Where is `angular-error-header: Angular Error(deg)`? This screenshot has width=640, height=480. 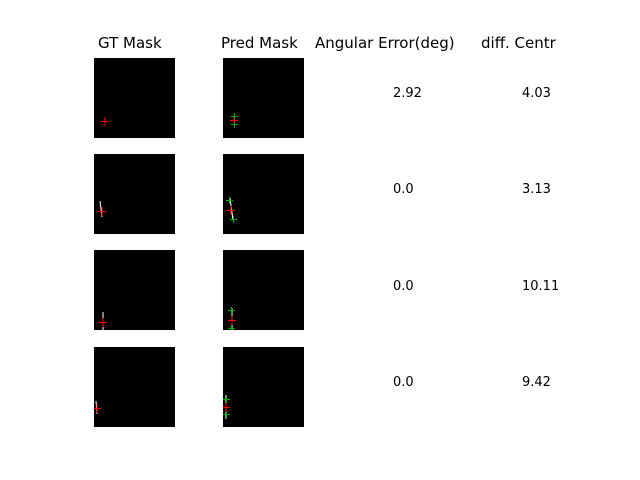
angular-error-header: Angular Error(deg) is located at coordinates (385, 43).